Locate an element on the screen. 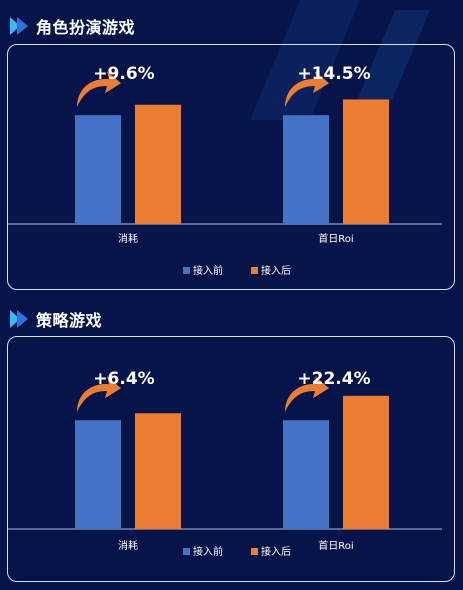  section-title-text: 角色扮演游戏 is located at coordinates (86, 27).